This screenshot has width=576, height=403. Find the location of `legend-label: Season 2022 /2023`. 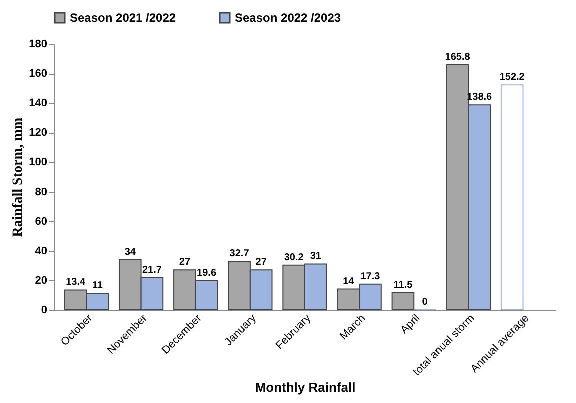

legend-label: Season 2022 /2023 is located at coordinates (288, 18).